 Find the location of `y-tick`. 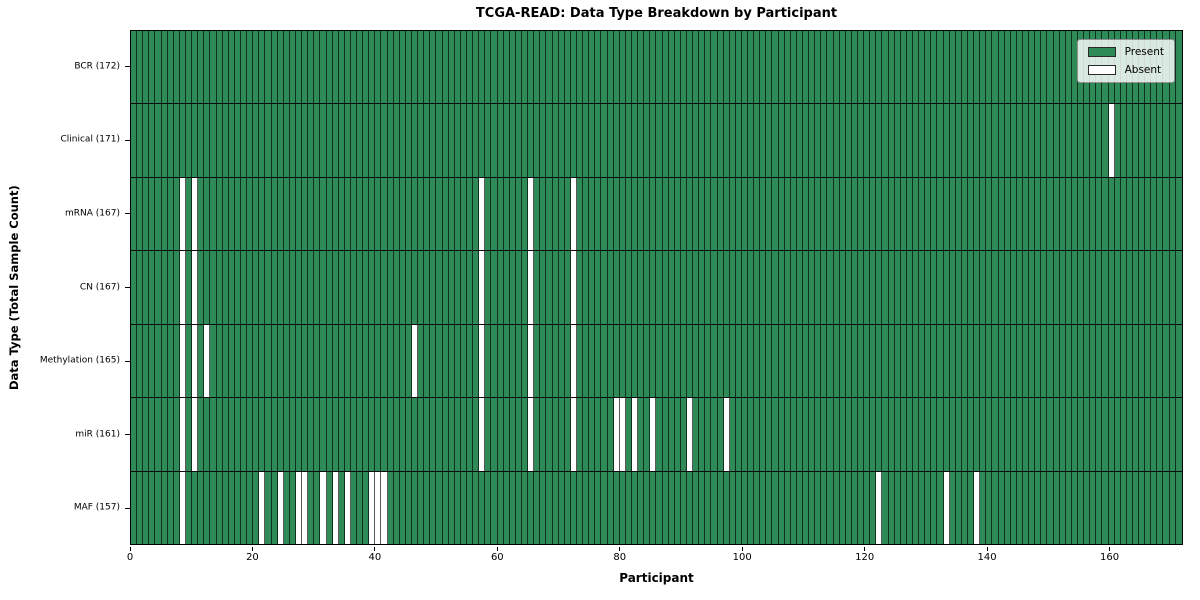

y-tick is located at coordinates (127, 361).